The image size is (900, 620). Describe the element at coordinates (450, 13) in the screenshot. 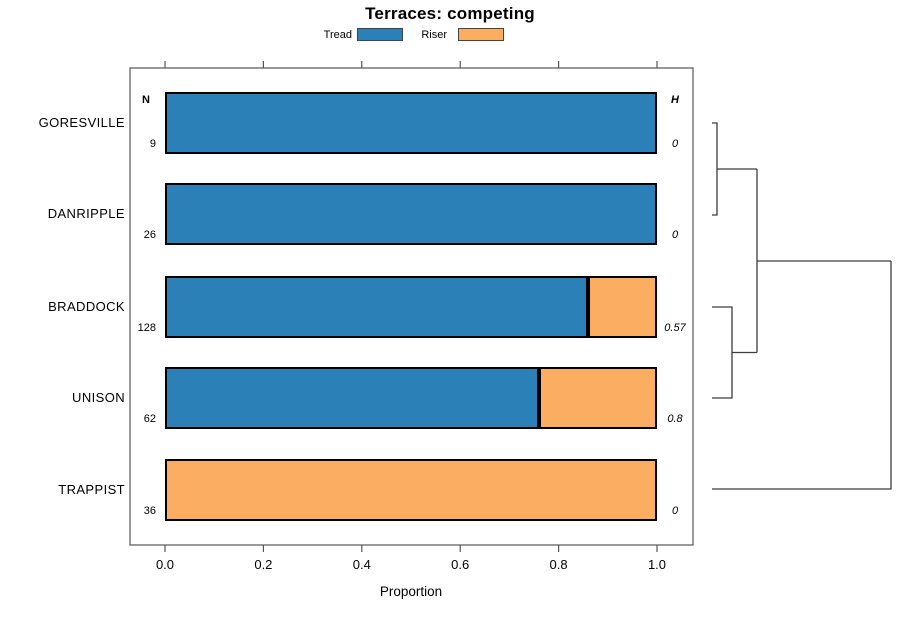

I see `chart-title: Terraces: competing` at that location.